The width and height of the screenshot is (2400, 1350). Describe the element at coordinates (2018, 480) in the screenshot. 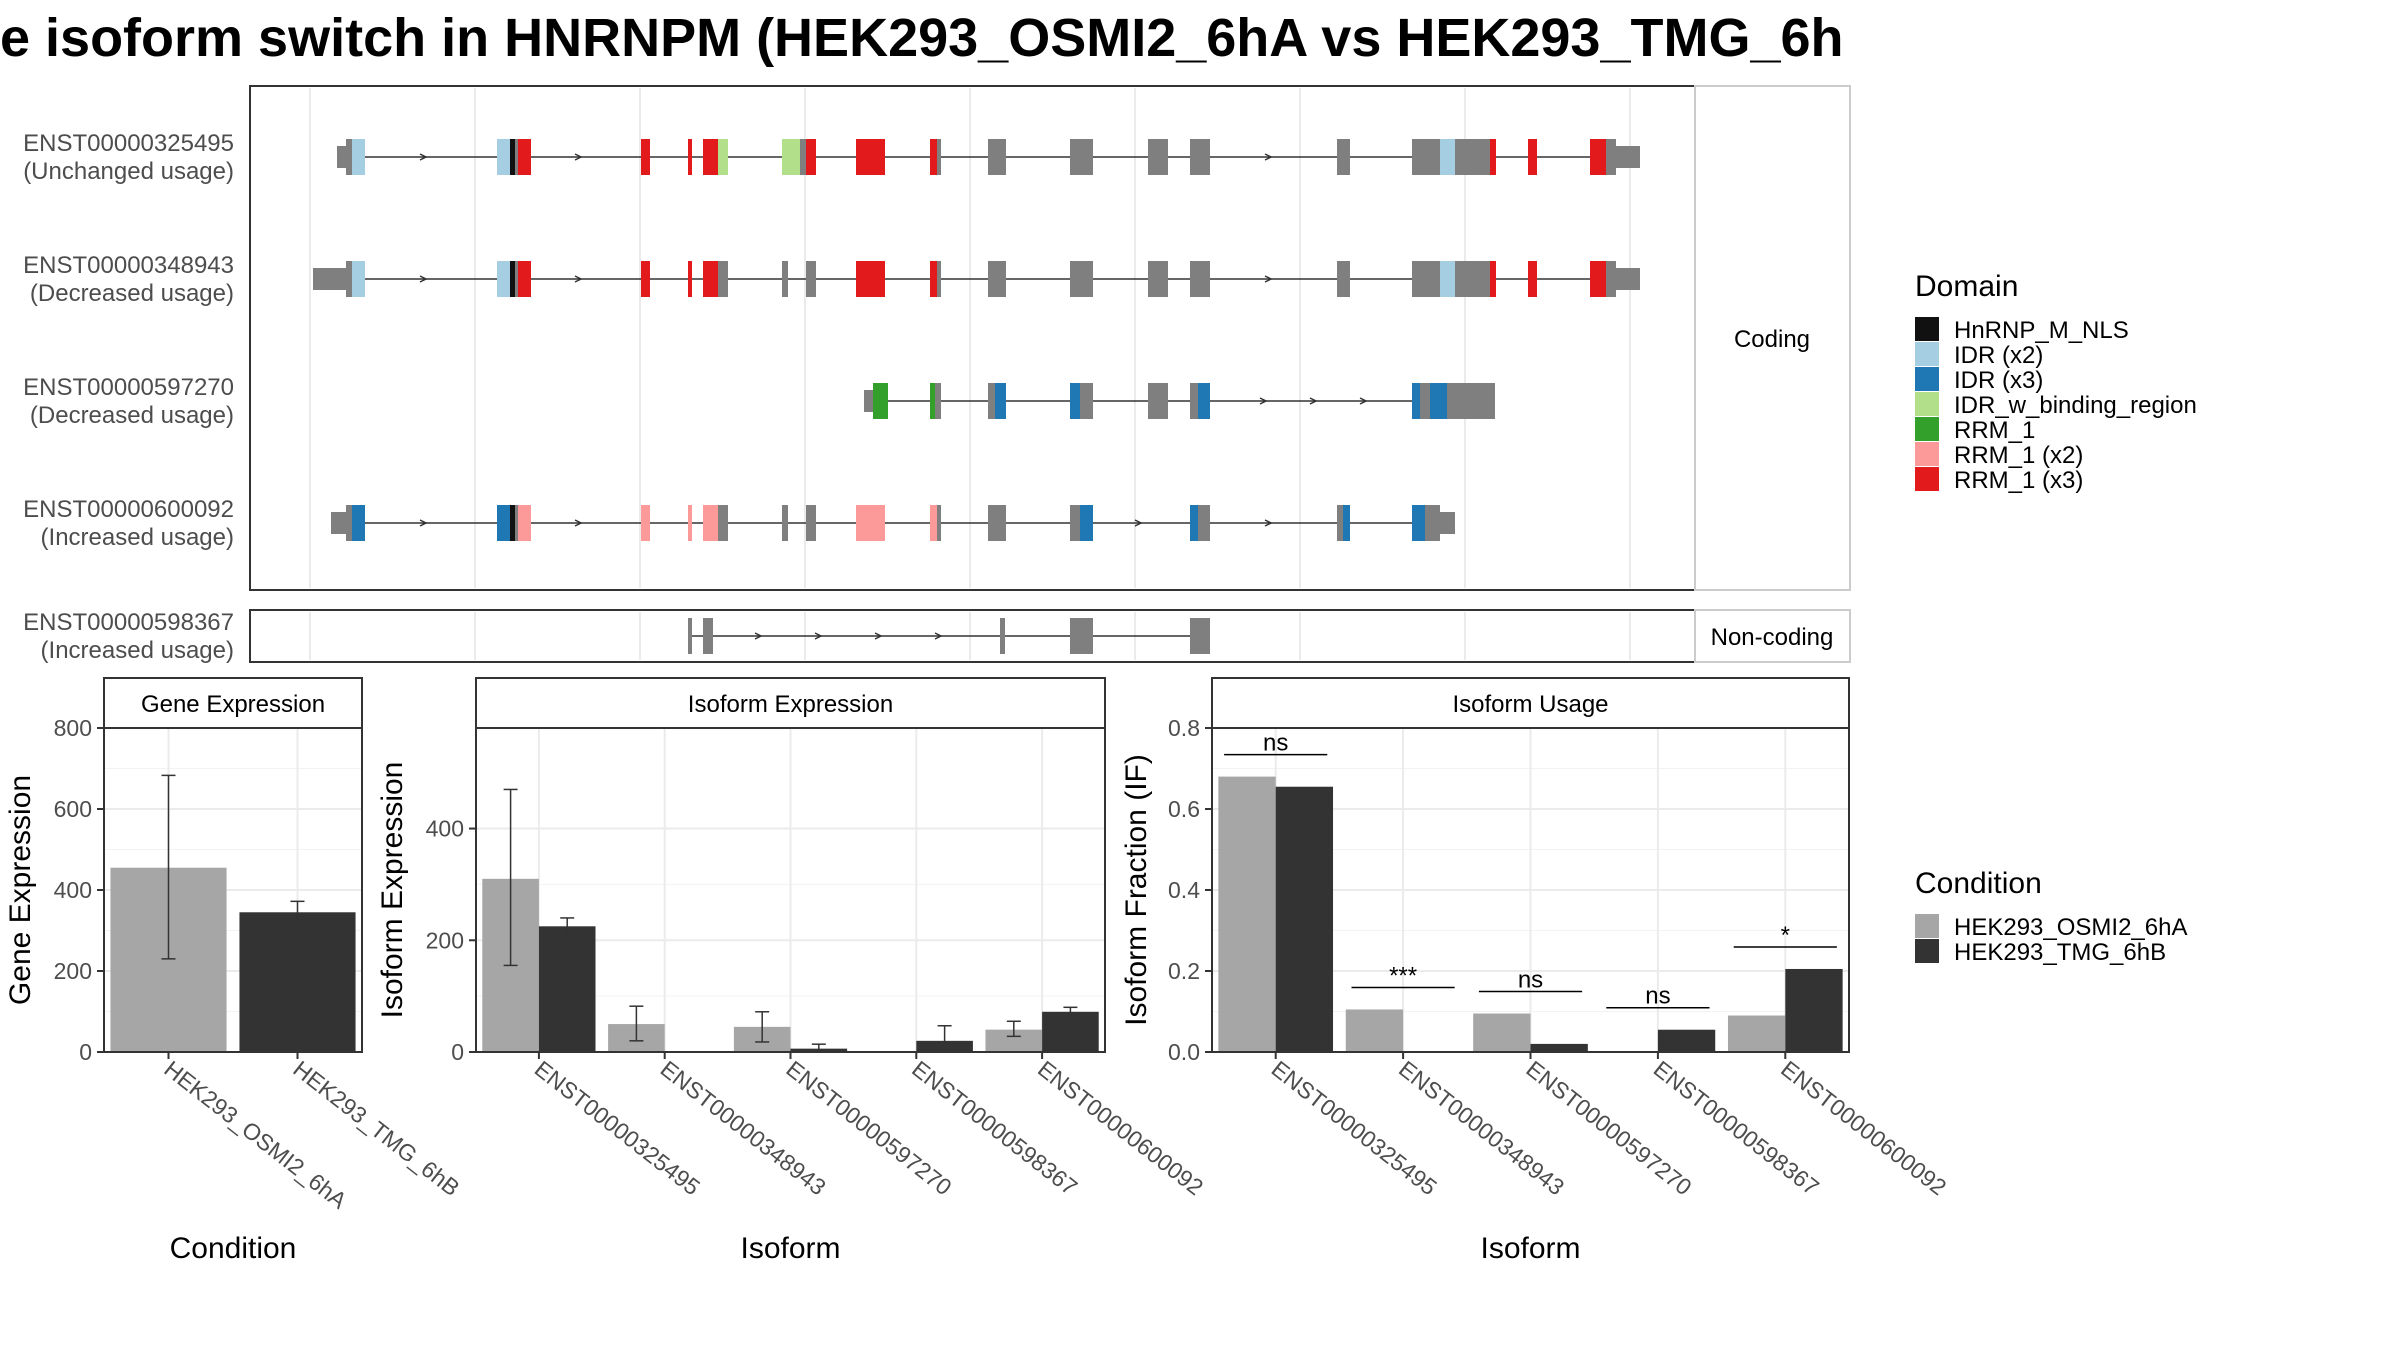

I see `legend-label: RRM_1 (x3)` at that location.